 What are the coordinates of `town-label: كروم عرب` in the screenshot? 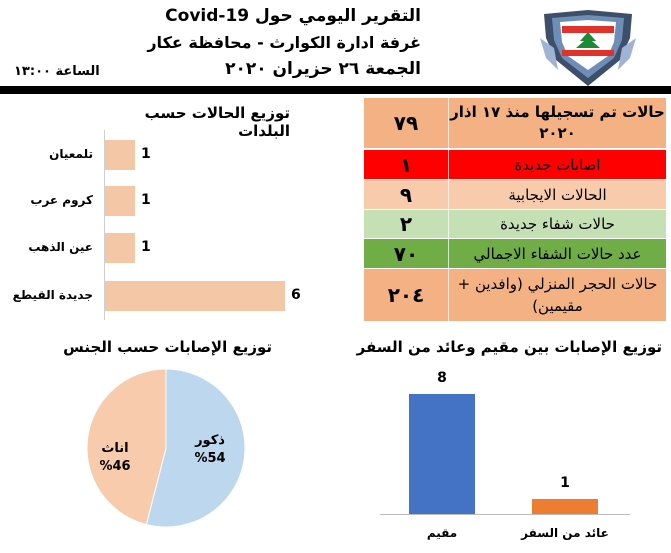 It's located at (61, 200).